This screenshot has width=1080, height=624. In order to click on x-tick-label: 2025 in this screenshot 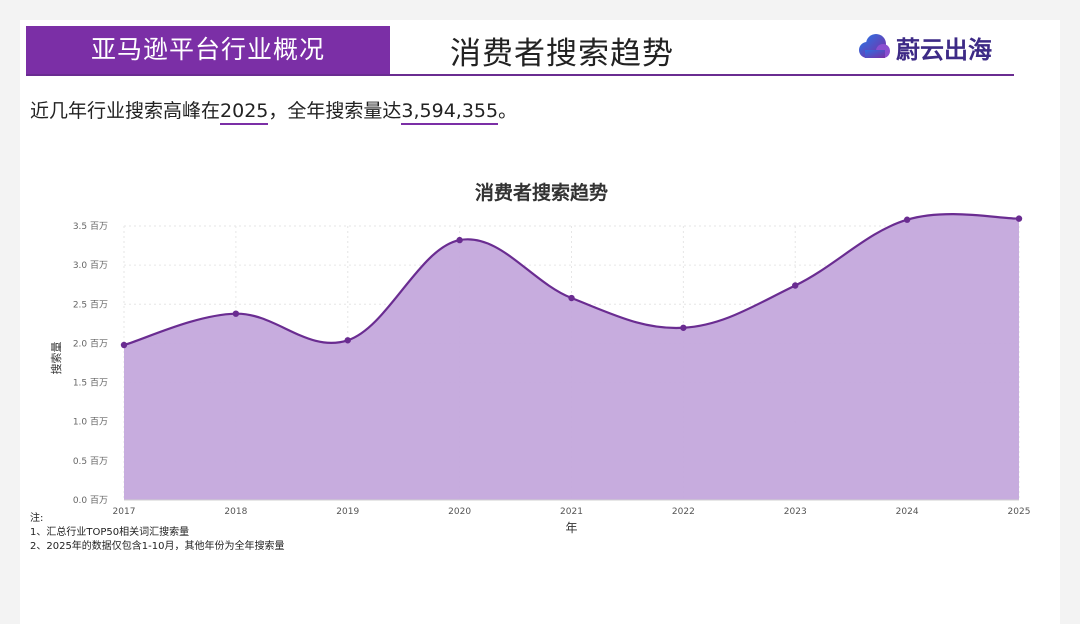, I will do `click(1019, 512)`.